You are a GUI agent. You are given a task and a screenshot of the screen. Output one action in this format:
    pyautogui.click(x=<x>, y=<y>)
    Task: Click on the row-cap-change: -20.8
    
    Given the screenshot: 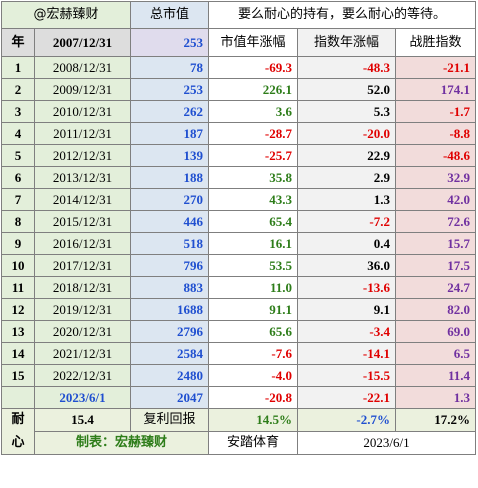 What is the action you would take?
    pyautogui.click(x=253, y=397)
    